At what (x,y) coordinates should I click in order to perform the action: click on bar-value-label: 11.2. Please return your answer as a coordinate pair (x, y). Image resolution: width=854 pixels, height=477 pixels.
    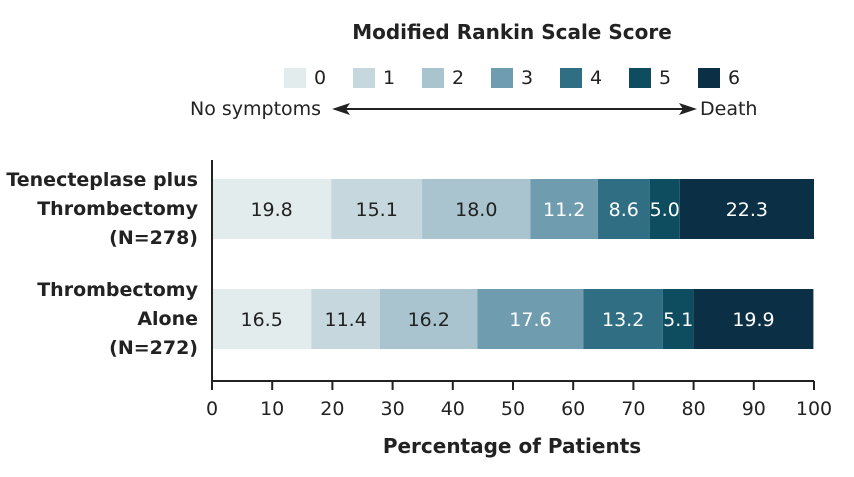
    Looking at the image, I should click on (564, 210).